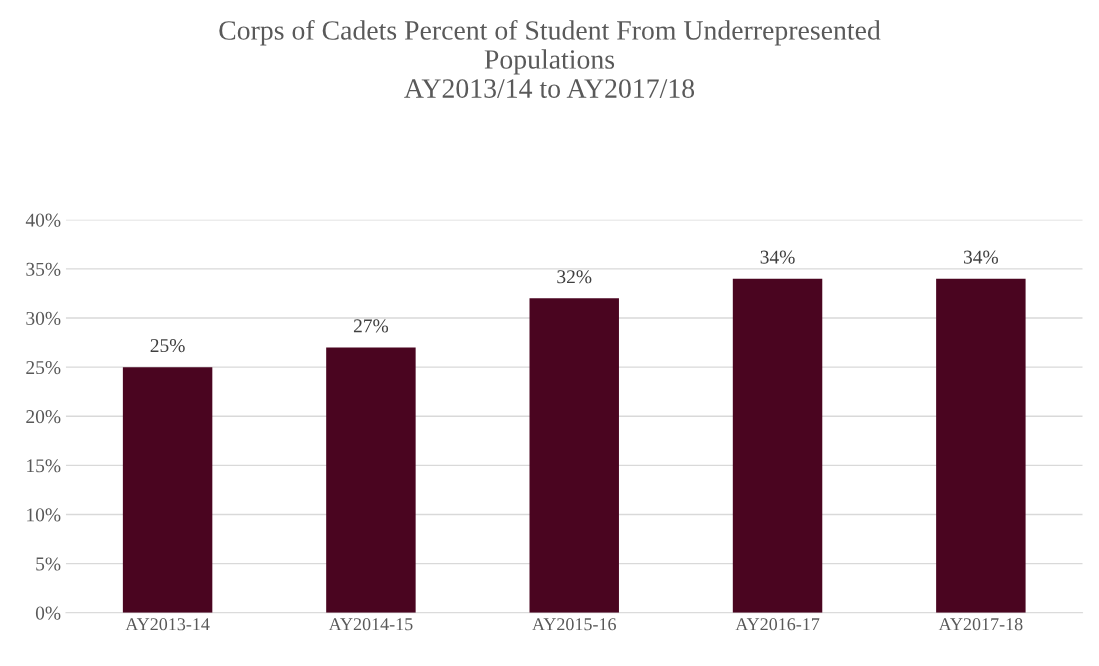 This screenshot has height=666, width=1099. I want to click on data-label: 25%, so click(167, 345).